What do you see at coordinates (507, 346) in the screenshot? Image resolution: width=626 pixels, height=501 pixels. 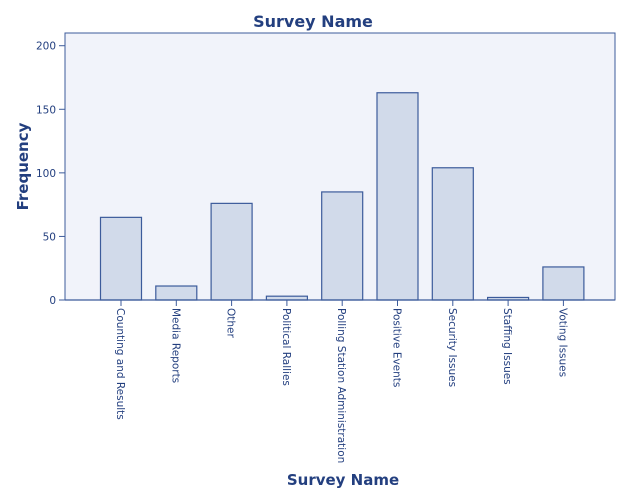 I see `x-tick-label: Staffing Issues` at bounding box center [507, 346].